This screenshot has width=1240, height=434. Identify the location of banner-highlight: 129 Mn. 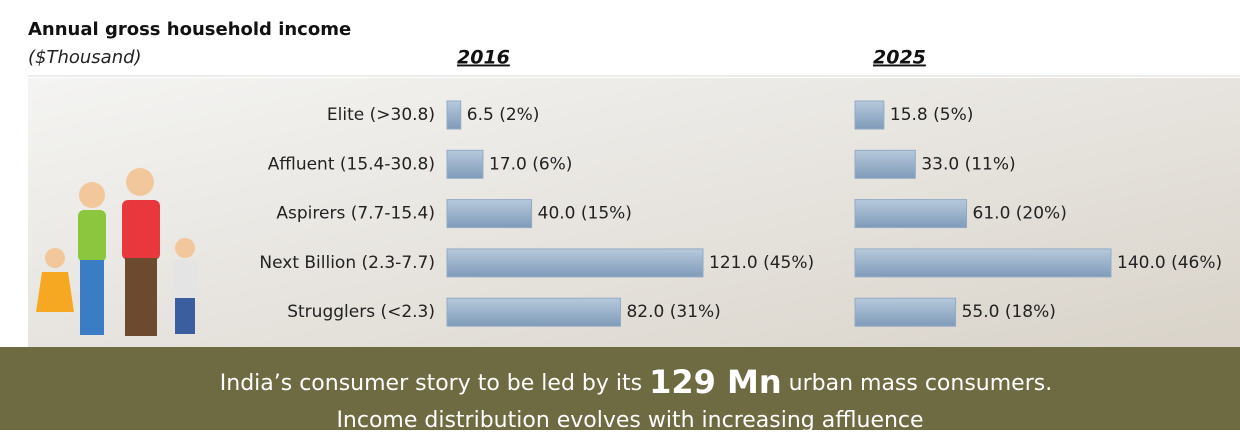
(715, 382).